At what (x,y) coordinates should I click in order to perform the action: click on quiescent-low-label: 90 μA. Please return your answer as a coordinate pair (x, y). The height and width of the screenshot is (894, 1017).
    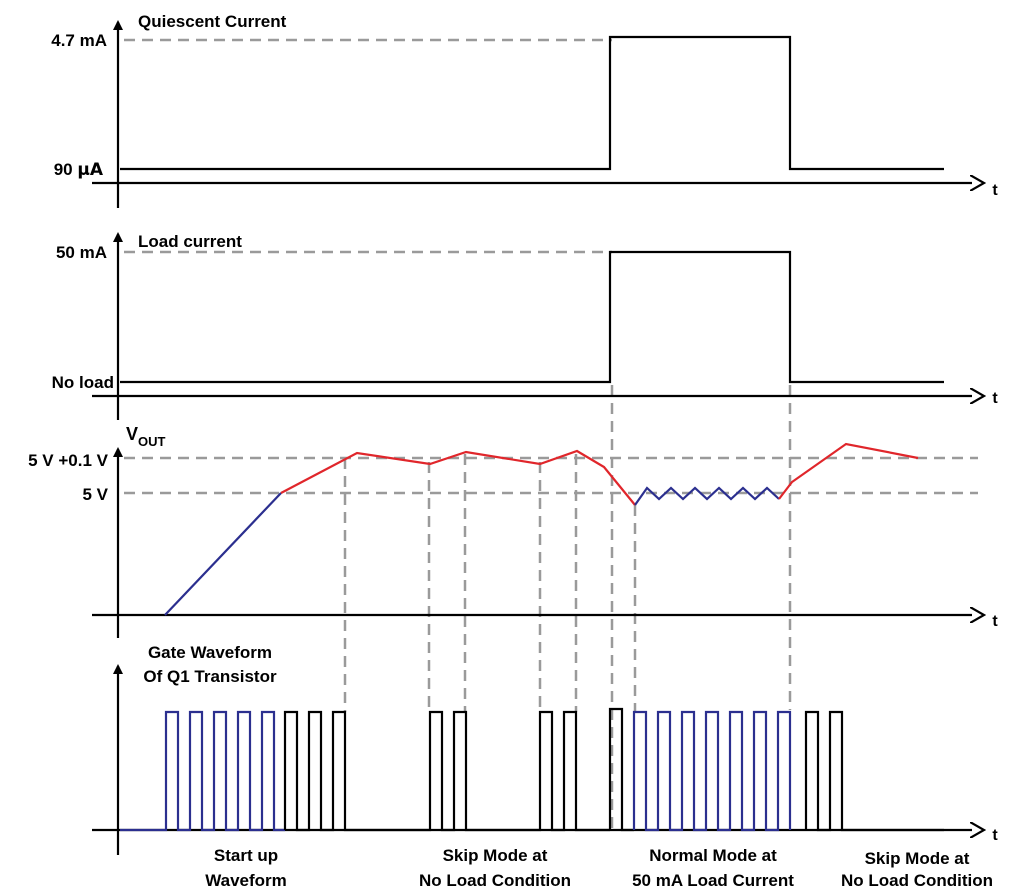
    Looking at the image, I should click on (79, 170).